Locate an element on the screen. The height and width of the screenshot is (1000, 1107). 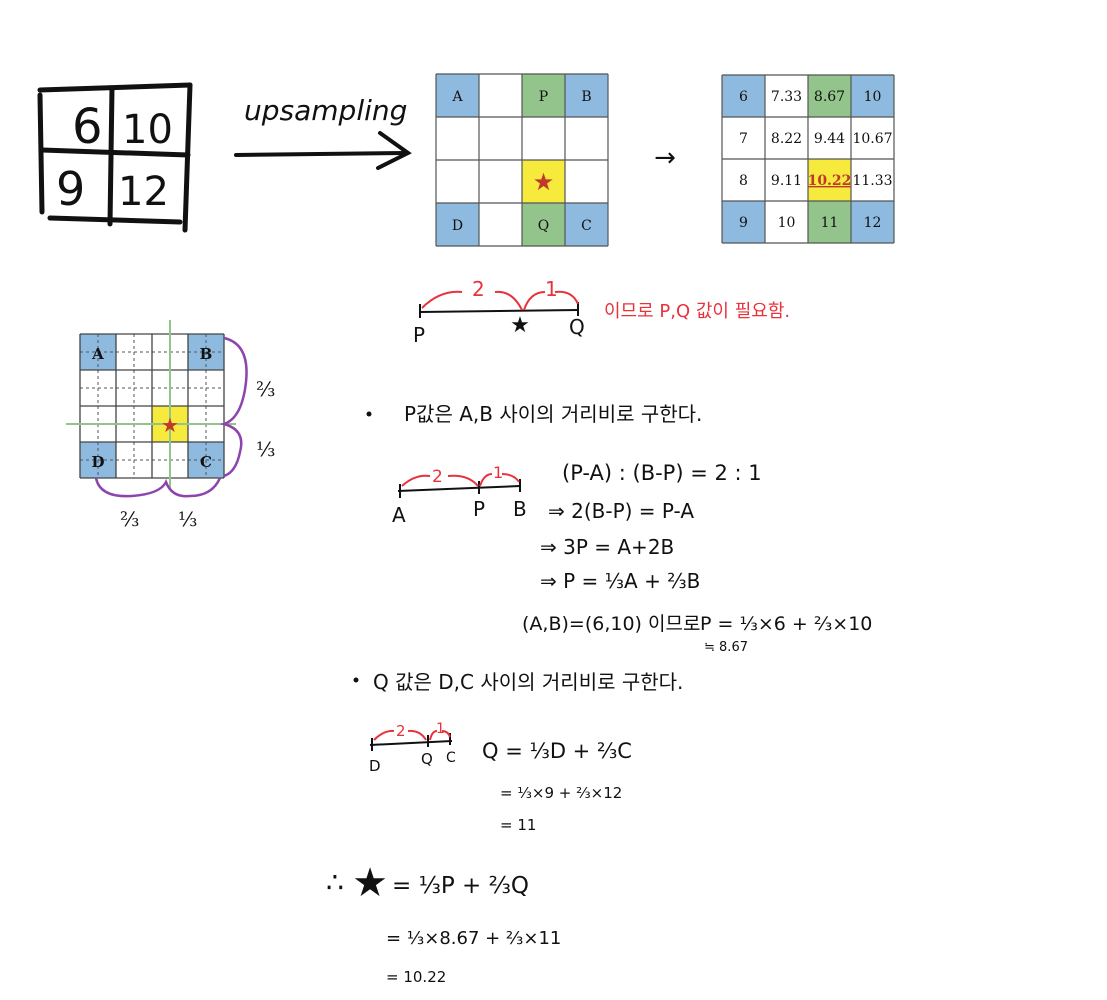
q-eq3: = 11 is located at coordinates (518, 825).